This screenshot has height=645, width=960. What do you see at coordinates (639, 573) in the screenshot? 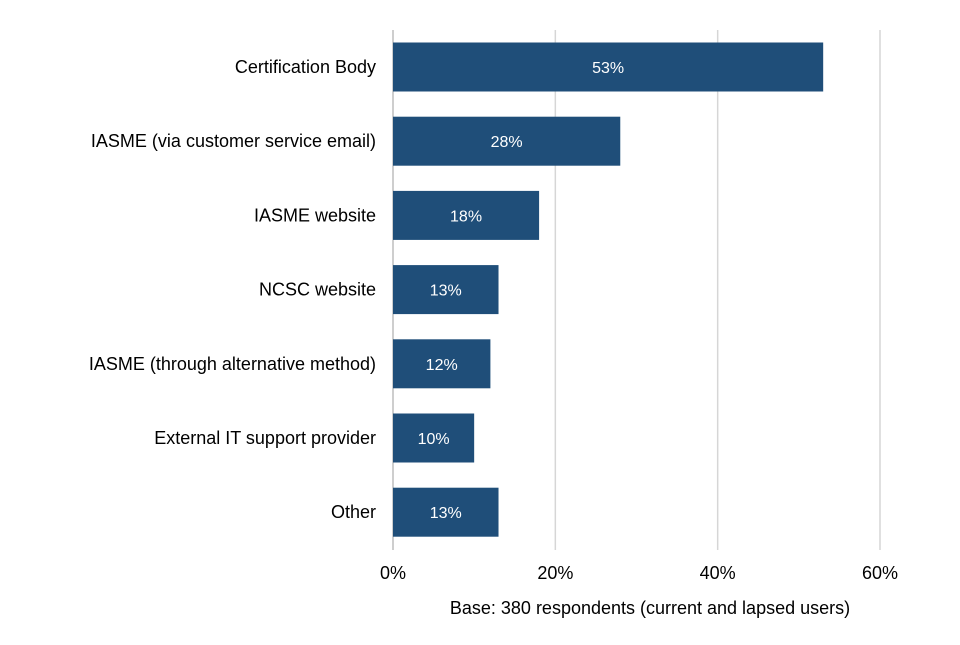
I see `x-axis-tick-labels: 0% 20% 40% 60%` at bounding box center [639, 573].